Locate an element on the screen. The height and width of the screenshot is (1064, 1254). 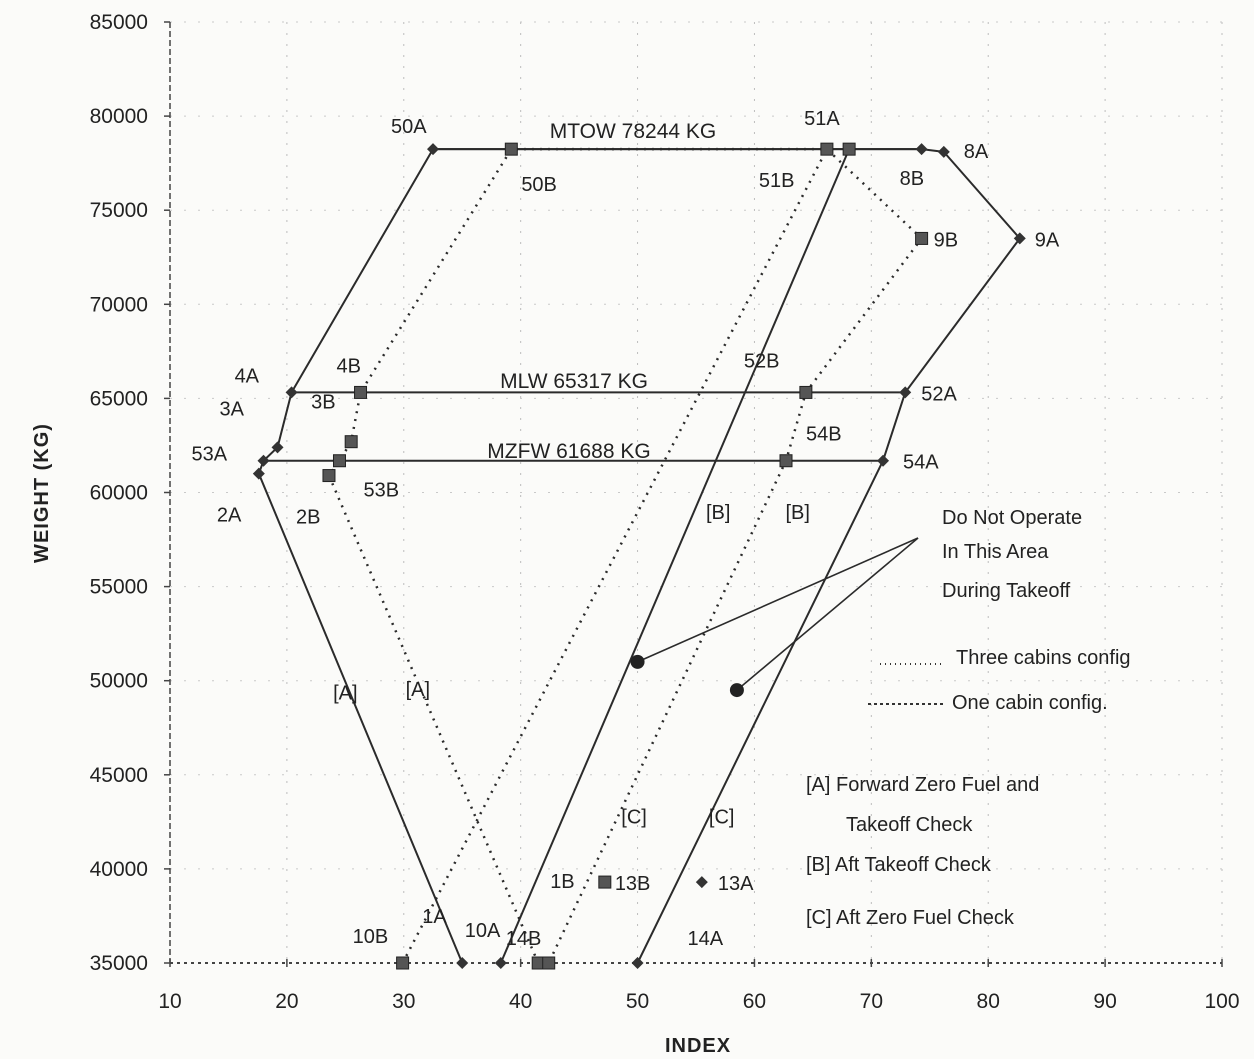
point-marker-14A is located at coordinates (637, 963).